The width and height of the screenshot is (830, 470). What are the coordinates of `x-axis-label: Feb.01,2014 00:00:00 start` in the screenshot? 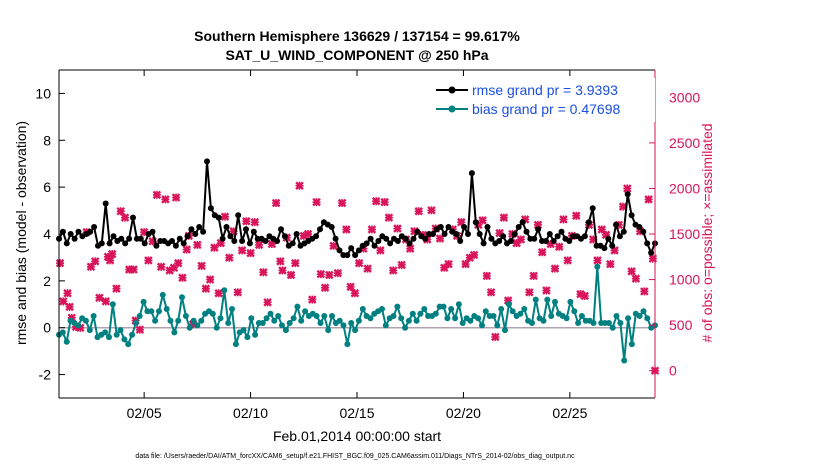 It's located at (357, 436).